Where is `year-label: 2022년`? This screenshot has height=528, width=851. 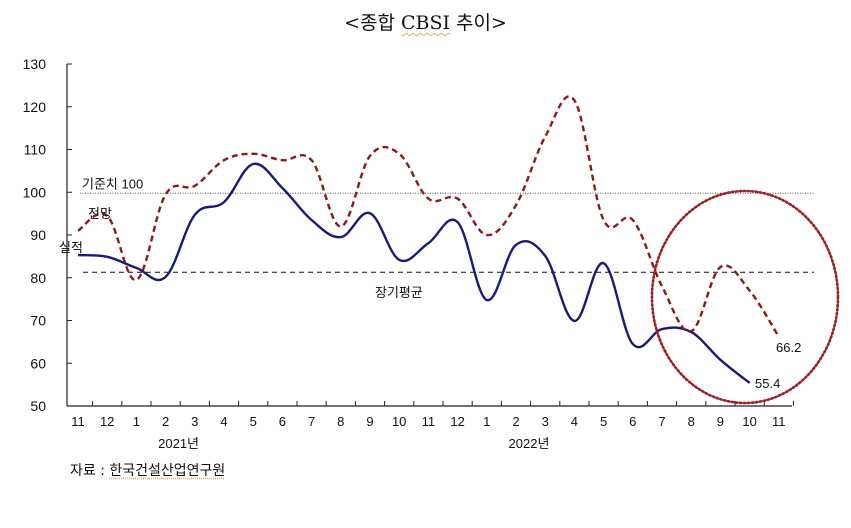 year-label: 2022년 is located at coordinates (529, 443).